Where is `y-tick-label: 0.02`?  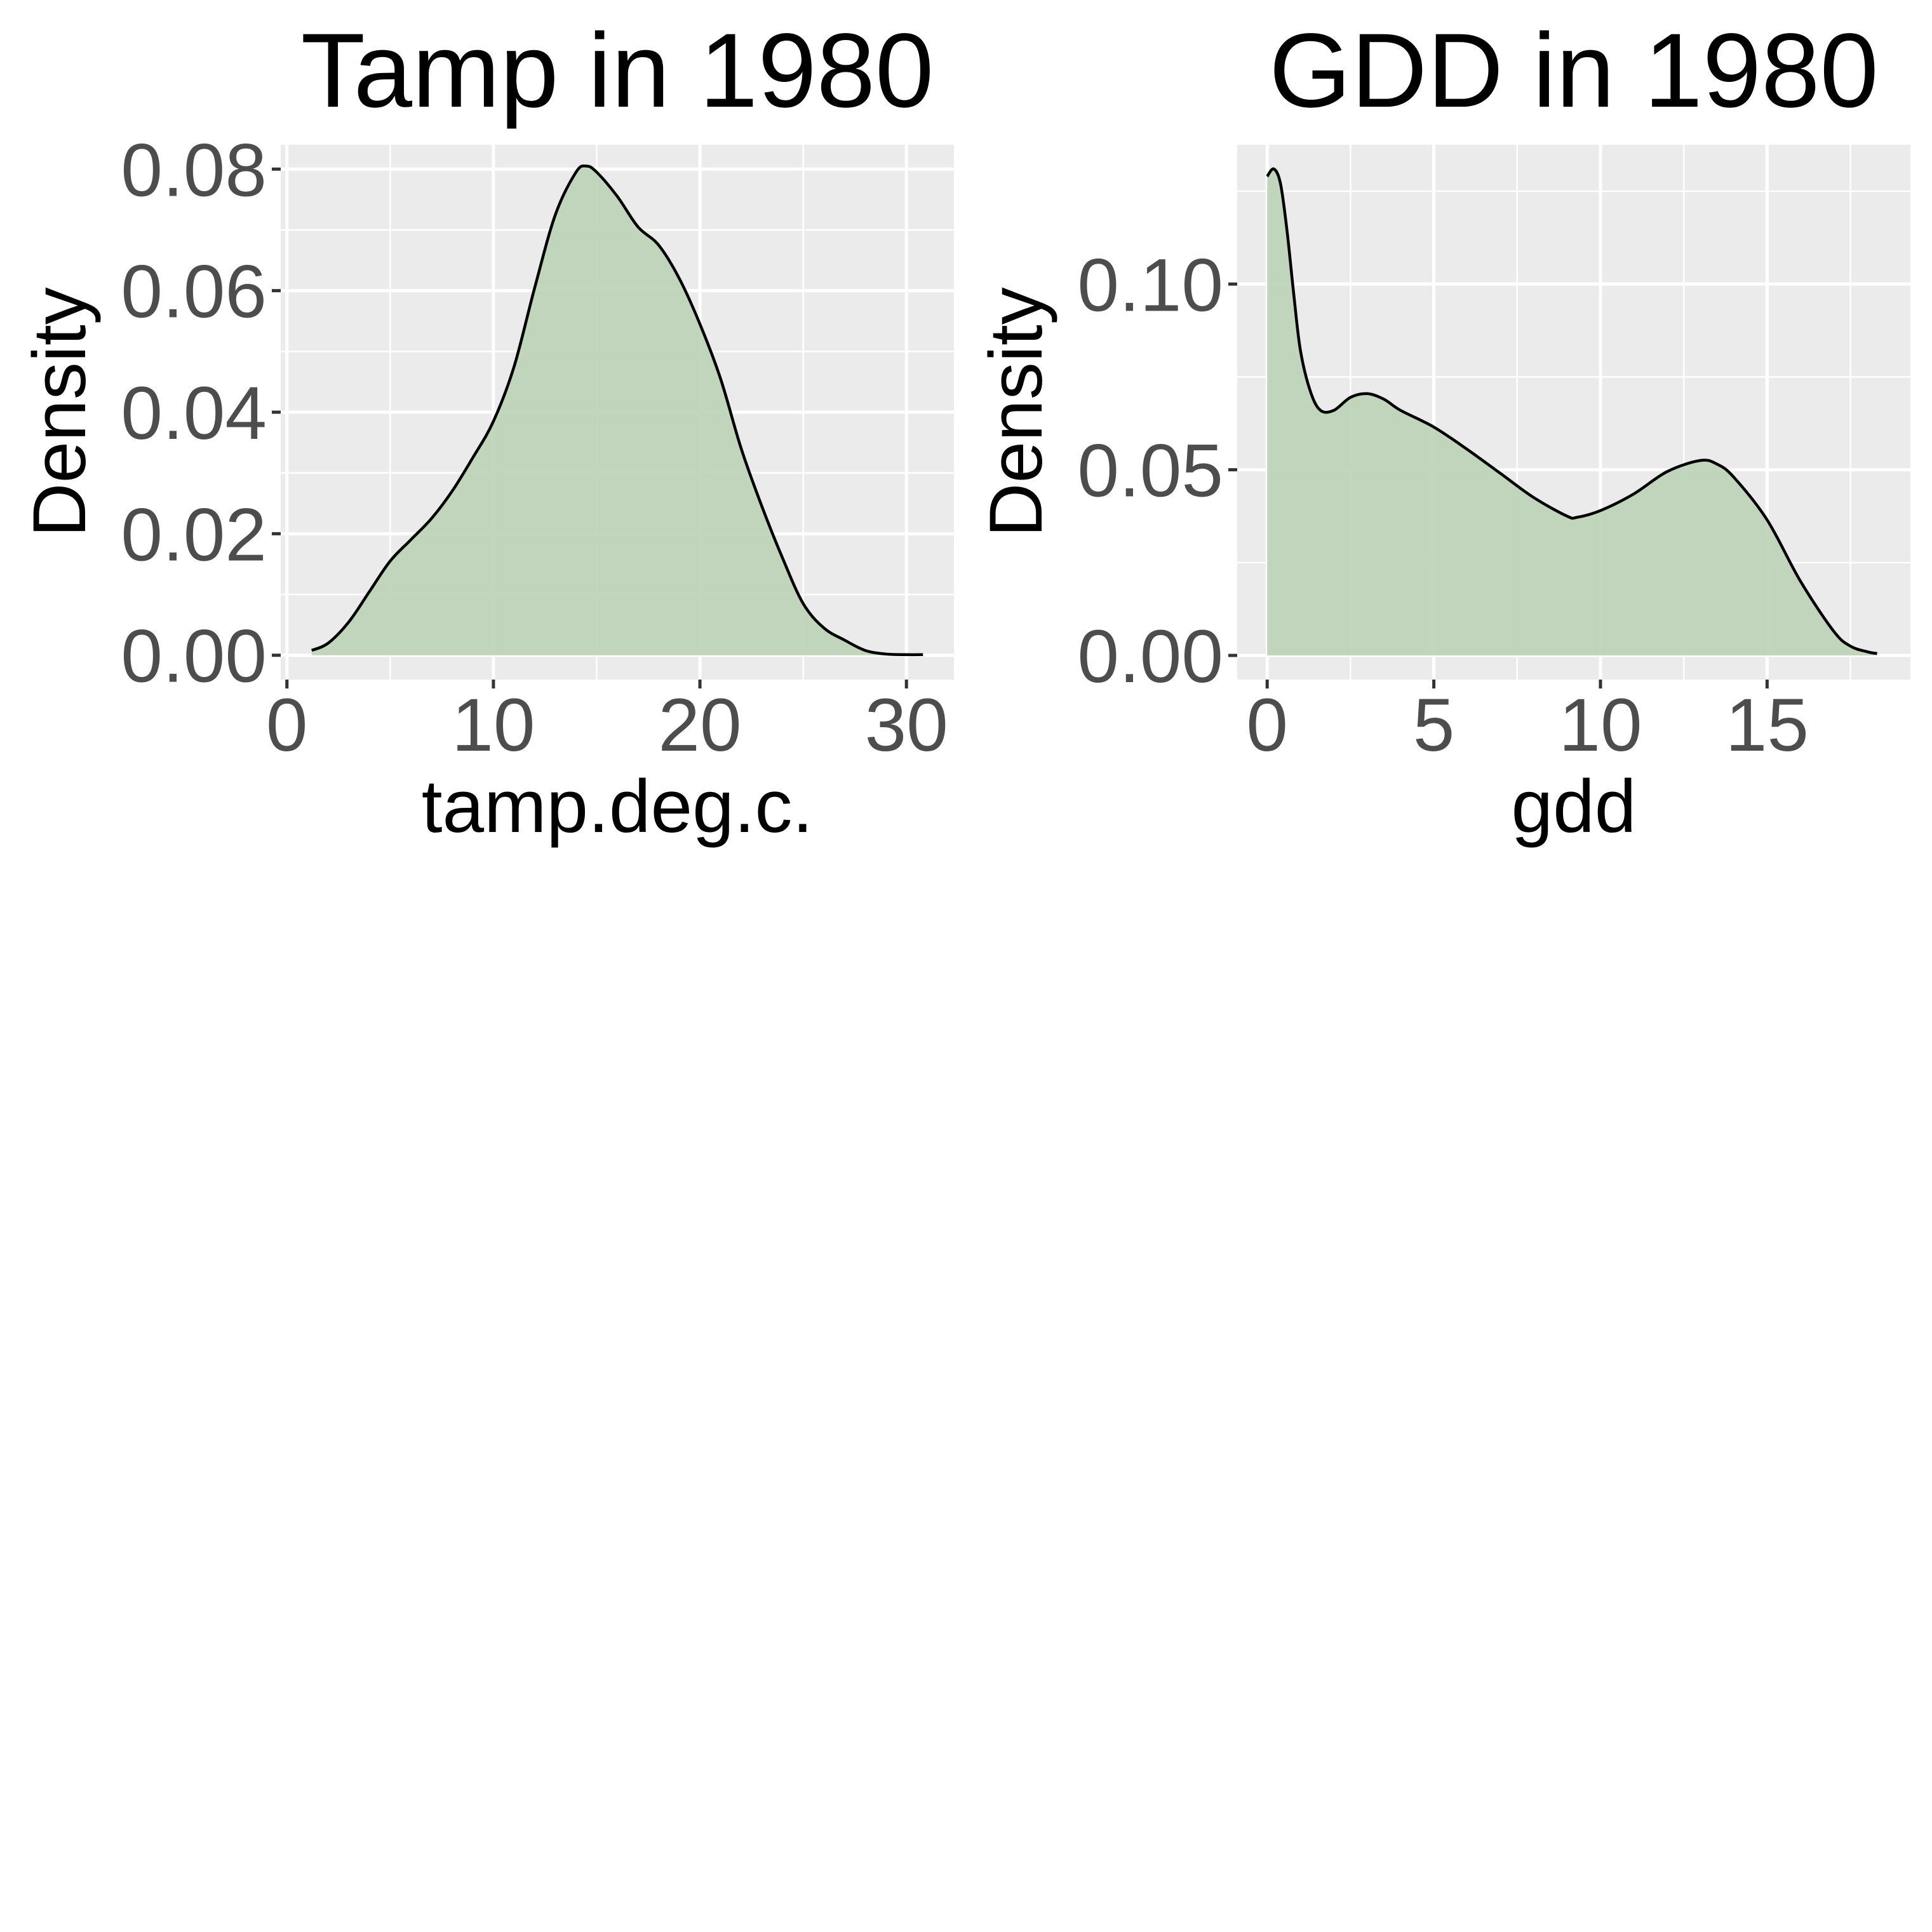
y-tick-label: 0.02 is located at coordinates (194, 535).